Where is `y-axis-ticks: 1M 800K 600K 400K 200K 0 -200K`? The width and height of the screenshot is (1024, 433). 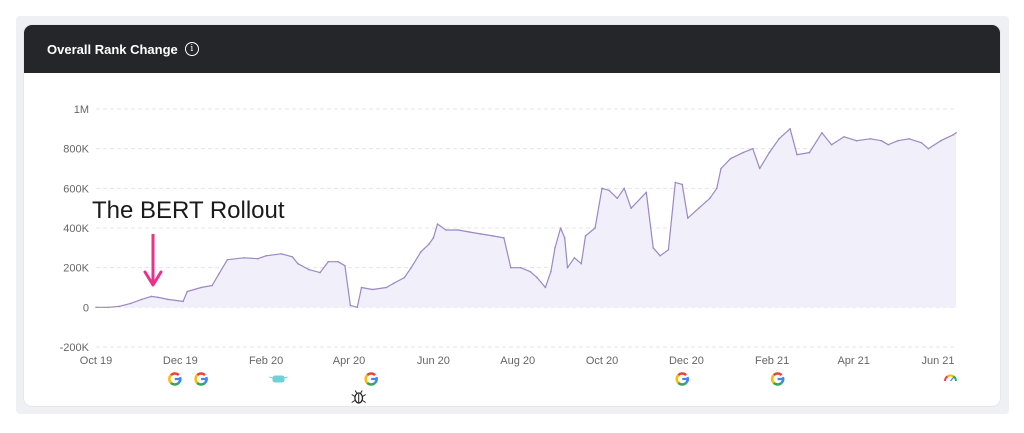 y-axis-ticks: 1M 800K 600K 400K 200K 0 -200K is located at coordinates (75, 229).